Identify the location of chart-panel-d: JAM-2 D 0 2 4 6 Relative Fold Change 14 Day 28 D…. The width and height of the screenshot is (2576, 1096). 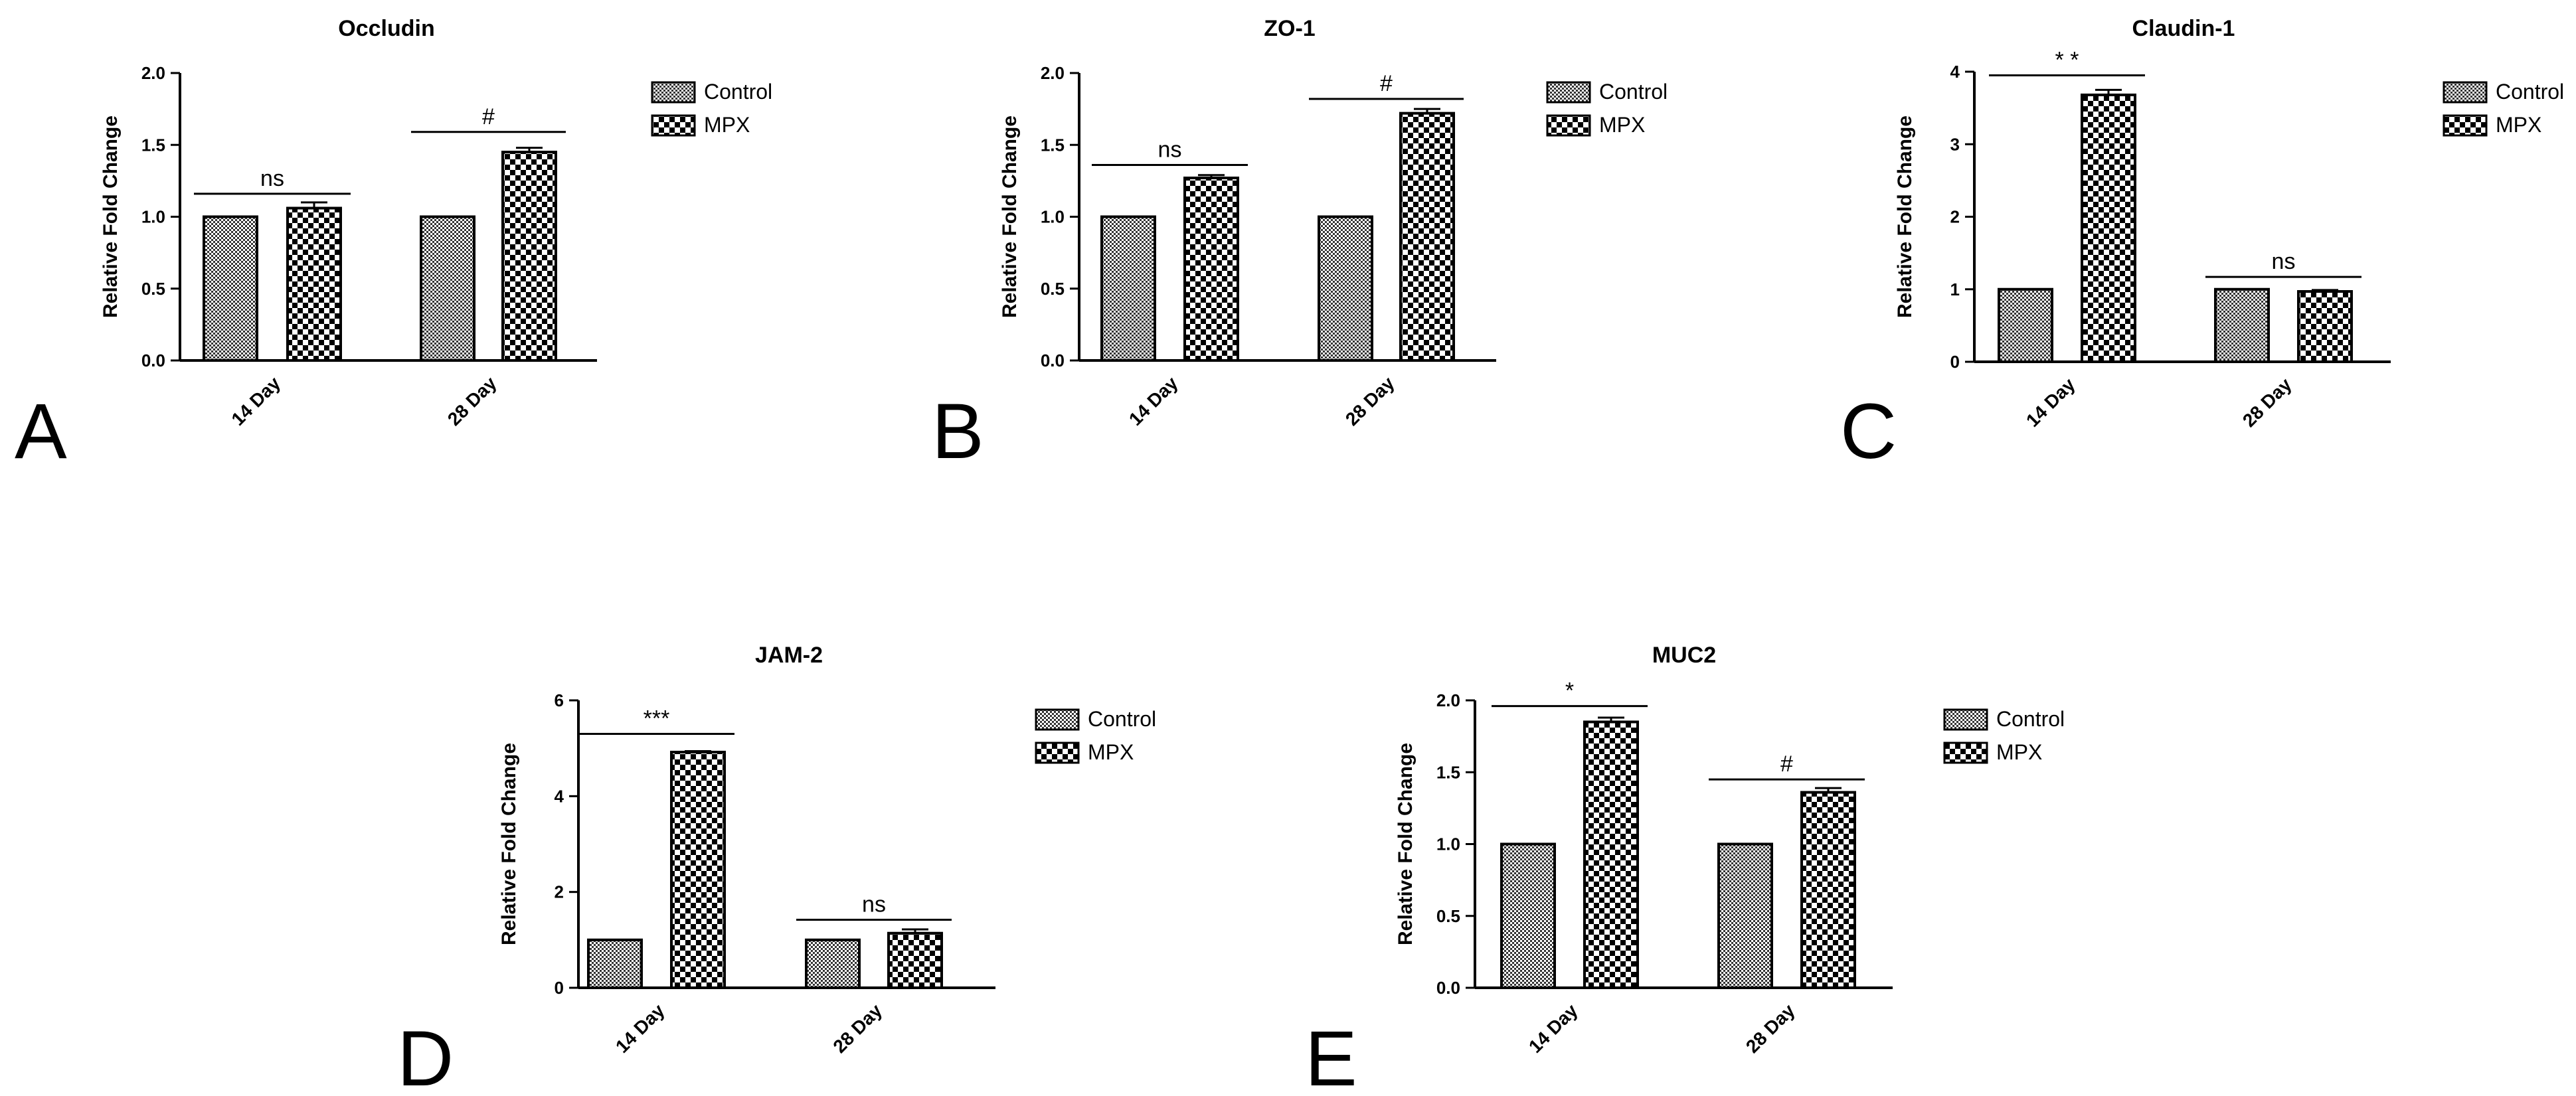
(776, 869).